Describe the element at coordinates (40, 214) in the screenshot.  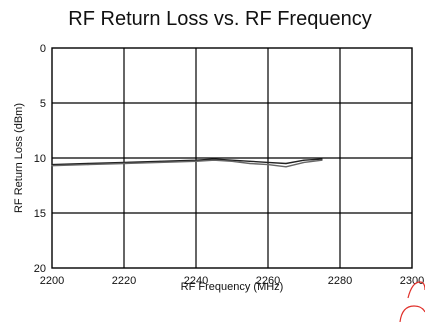
I see `y-tick-label: 15` at that location.